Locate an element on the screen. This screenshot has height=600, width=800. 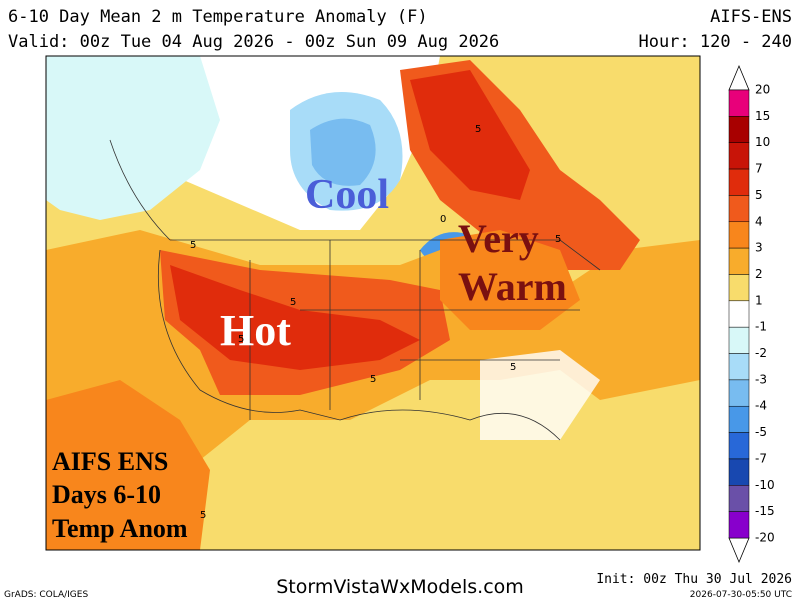
colorbar-label: -20 is located at coordinates (765, 538).